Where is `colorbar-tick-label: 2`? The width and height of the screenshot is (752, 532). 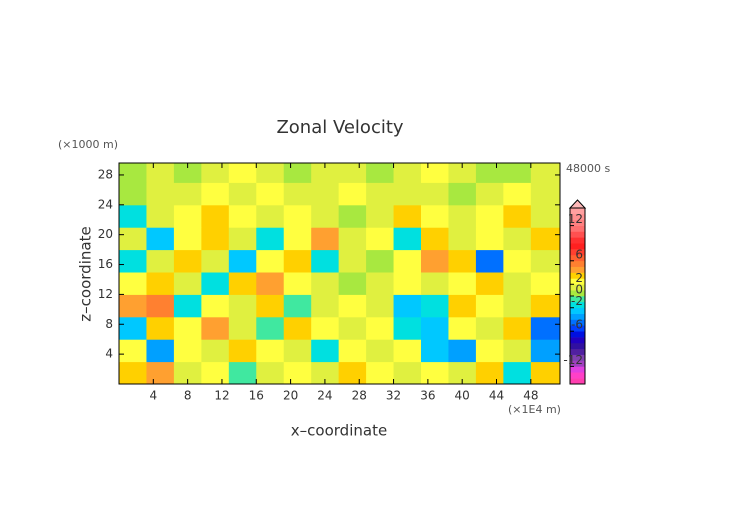
colorbar-tick-label: 2 is located at coordinates (579, 278).